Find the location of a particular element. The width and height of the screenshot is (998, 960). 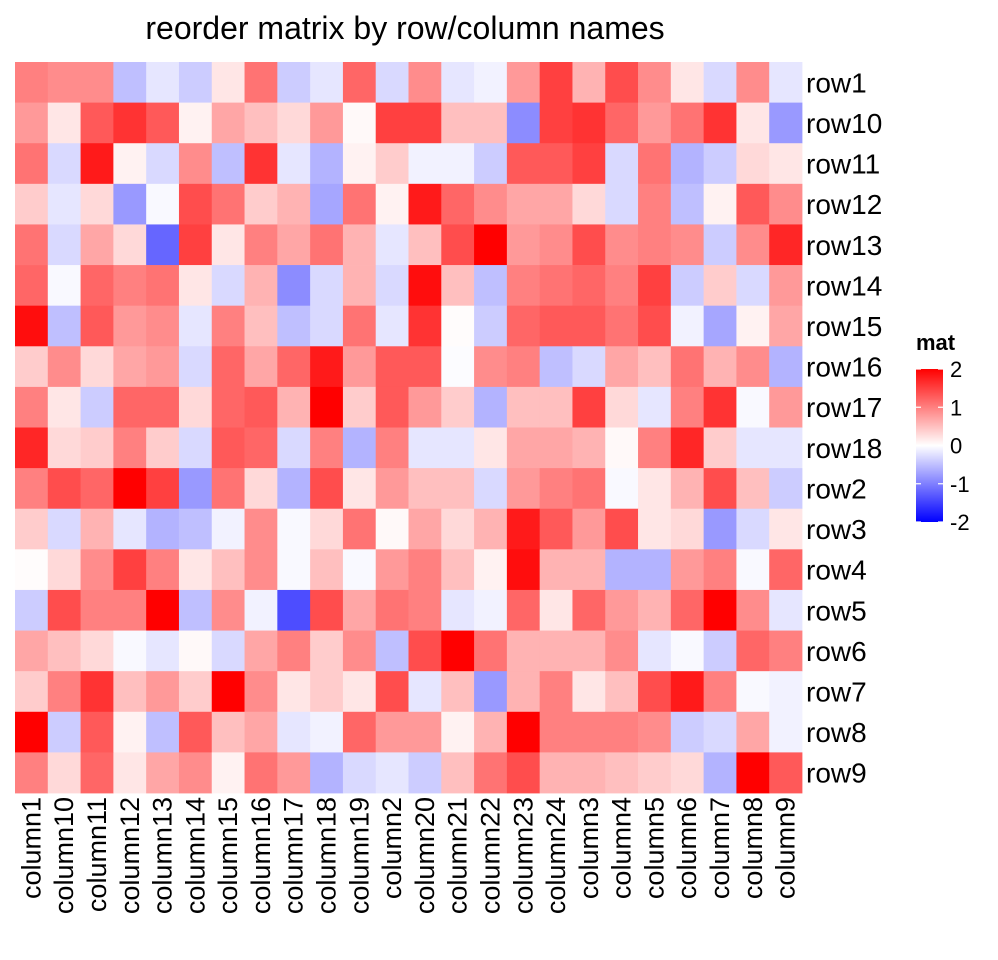

column-label: column10 is located at coordinates (64, 855).